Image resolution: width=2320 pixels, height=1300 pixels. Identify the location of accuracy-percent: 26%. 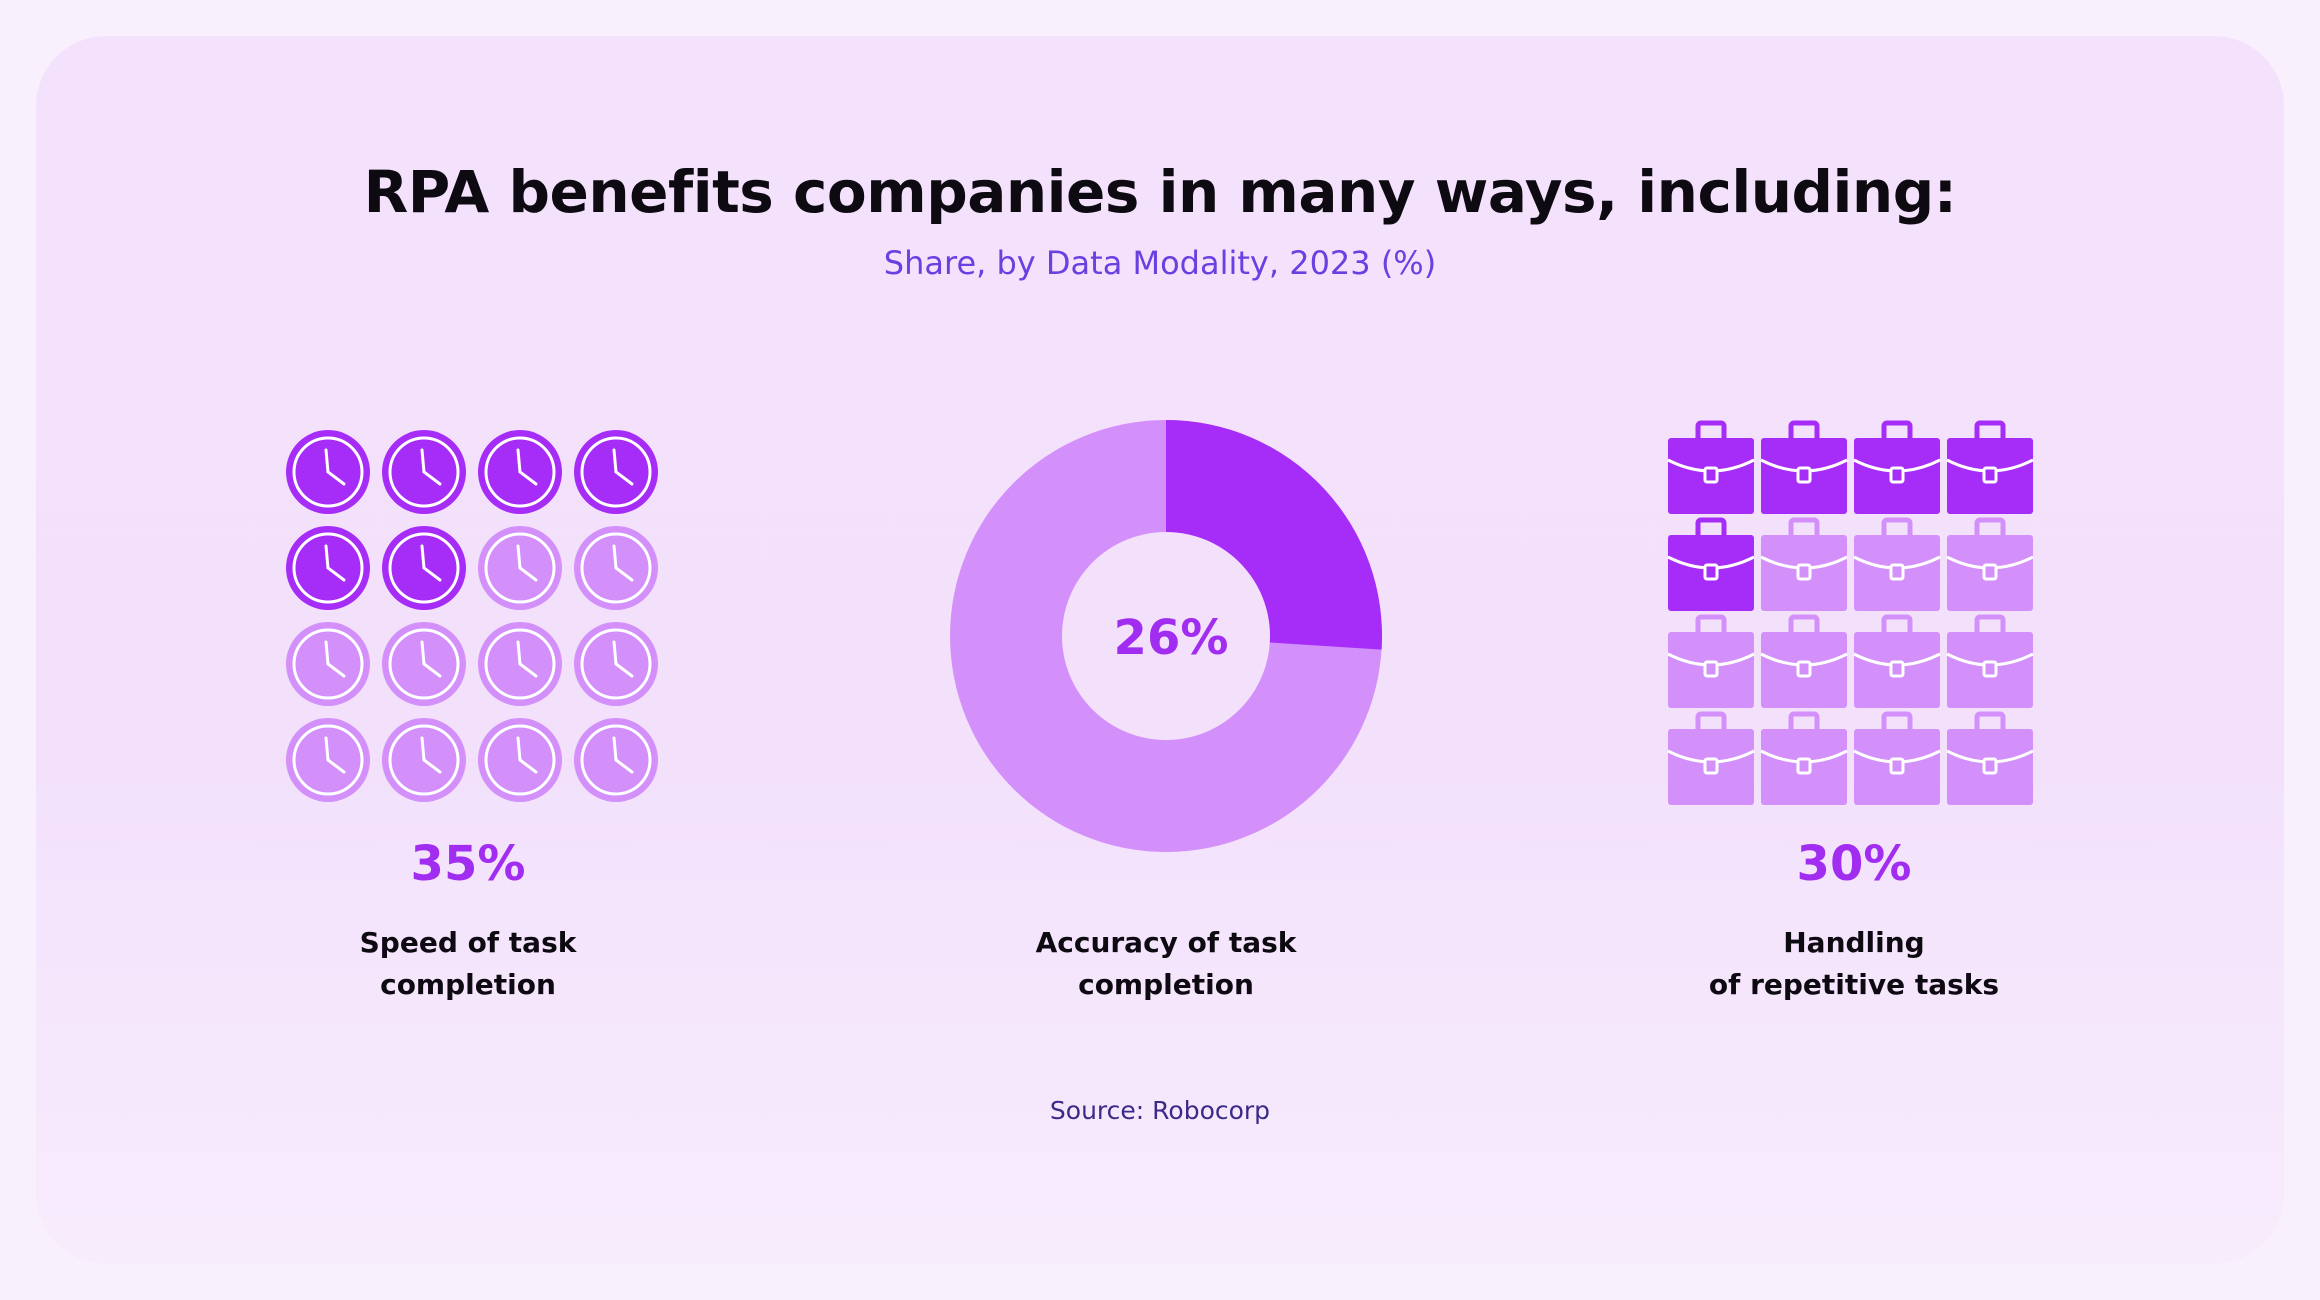
(1171, 638).